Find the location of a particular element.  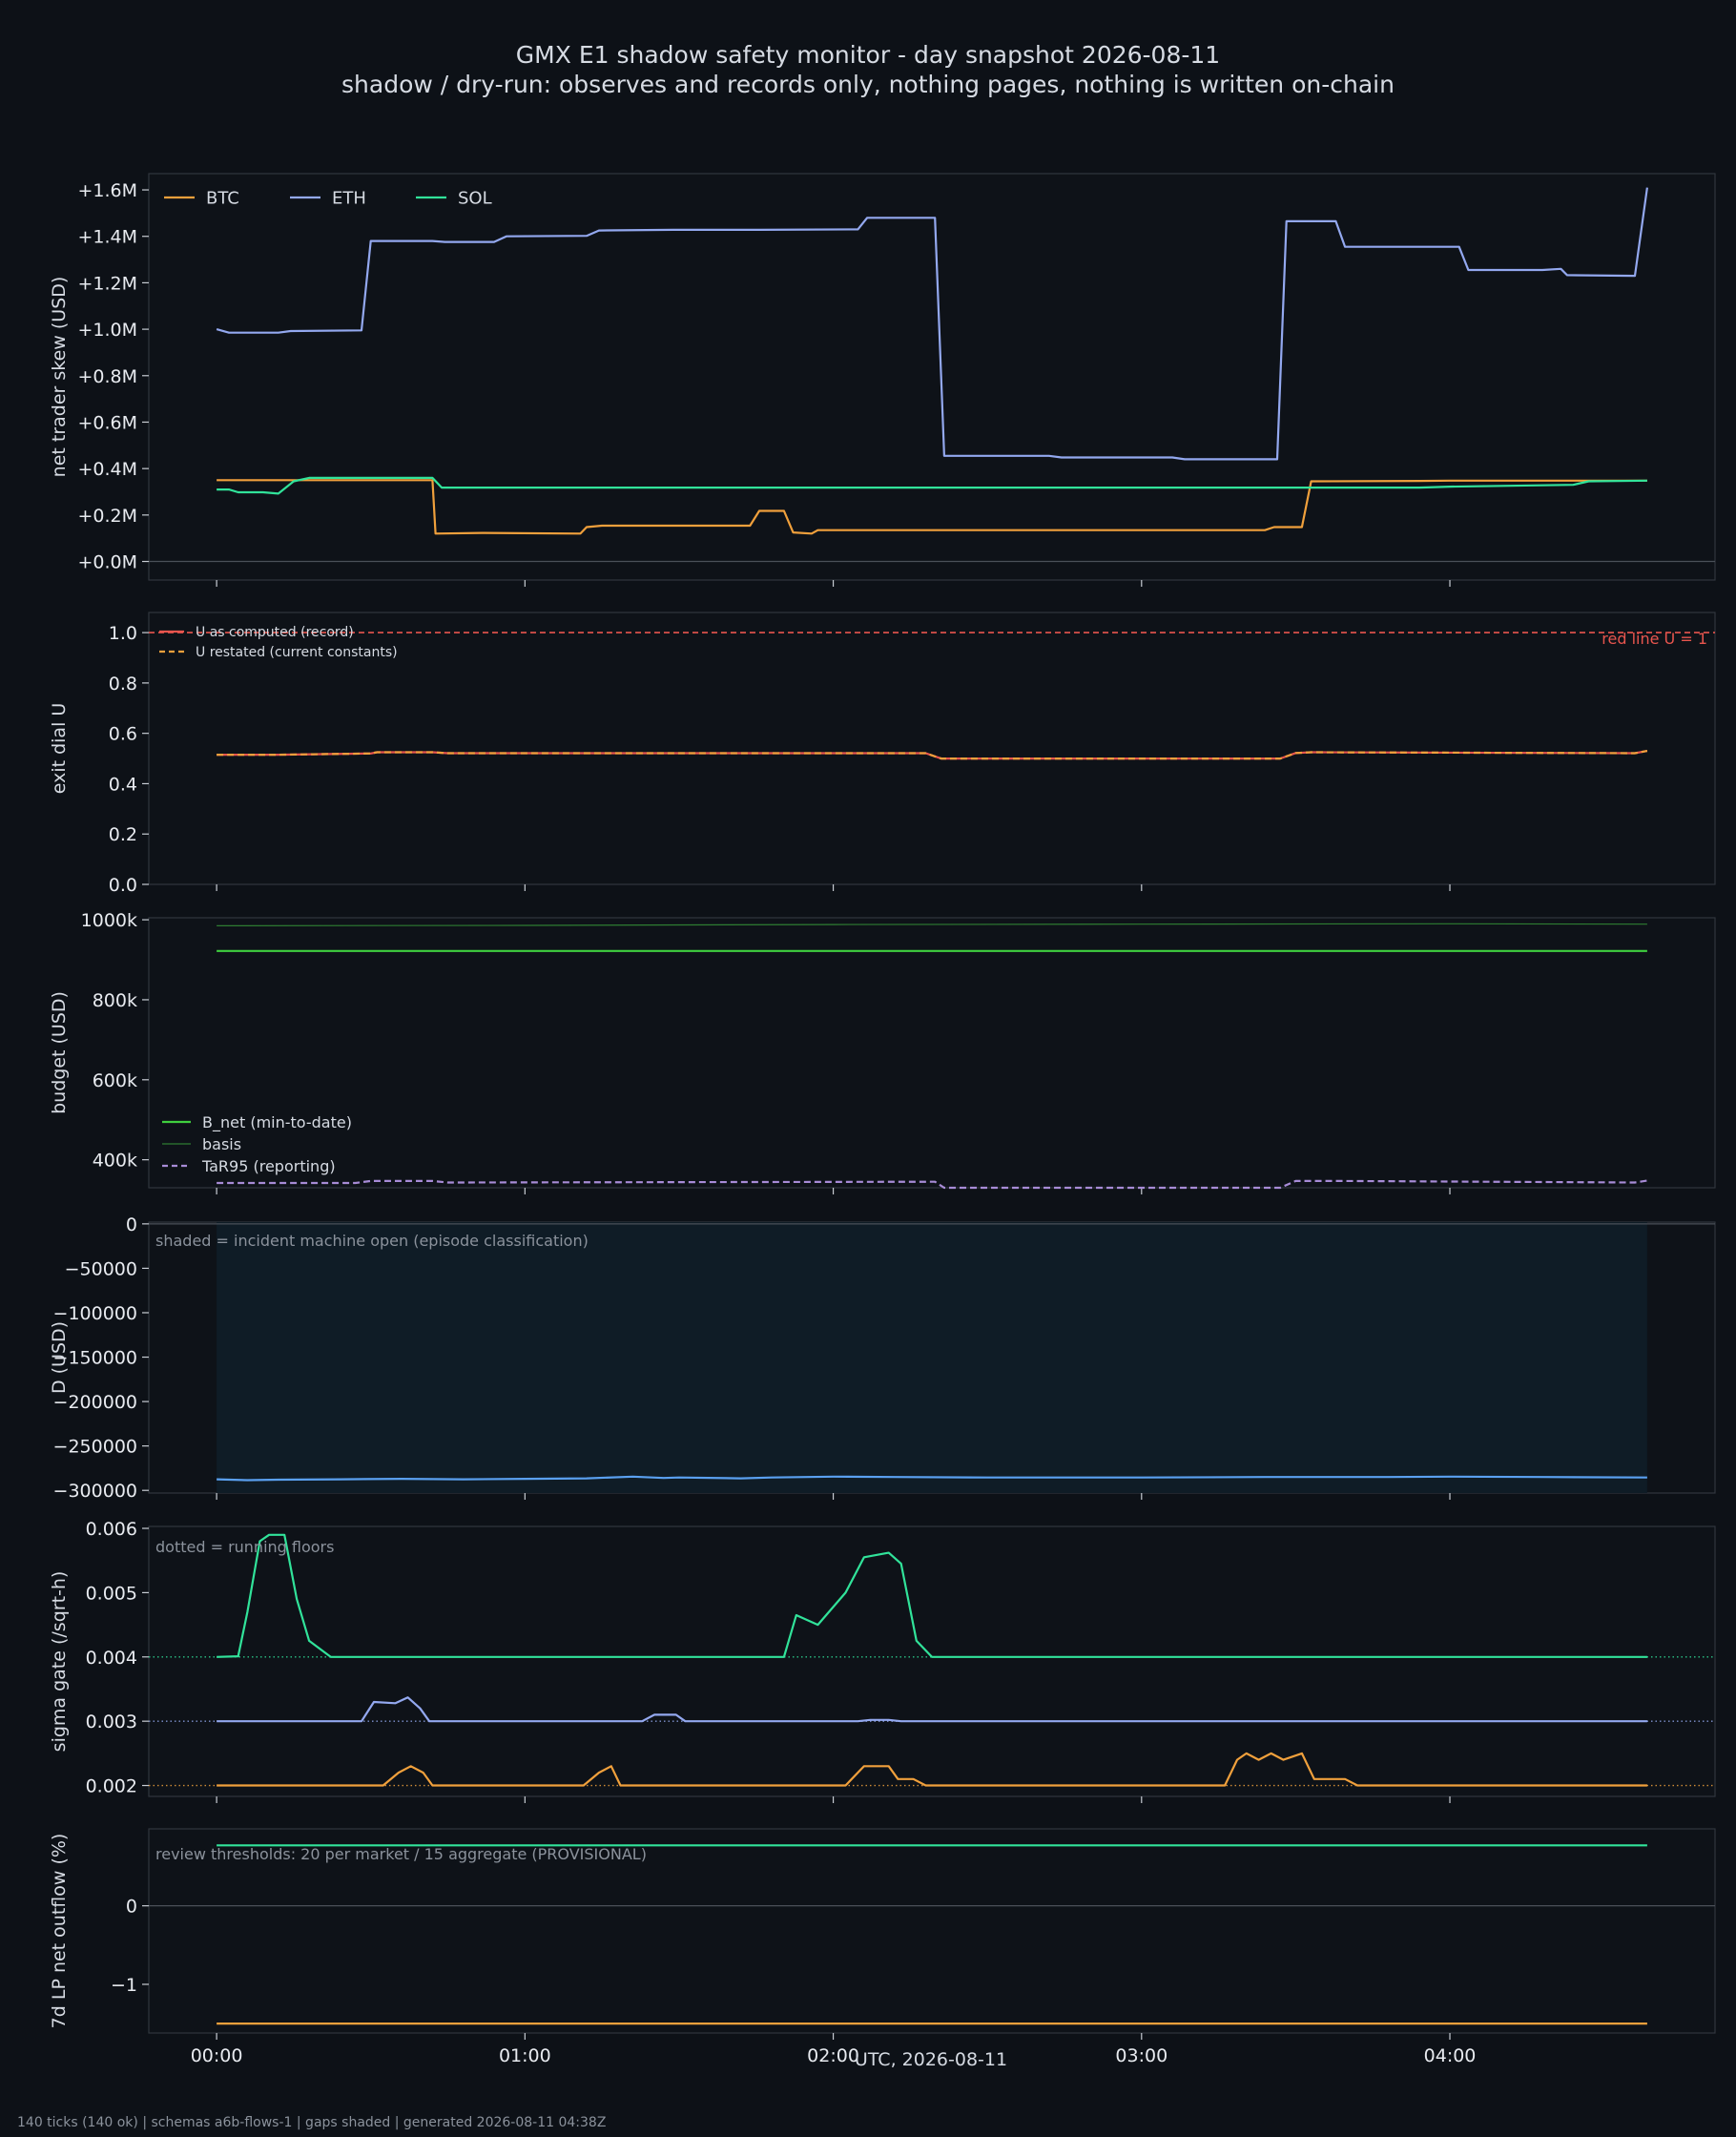

y-tick-label: 800k is located at coordinates (115, 1000).